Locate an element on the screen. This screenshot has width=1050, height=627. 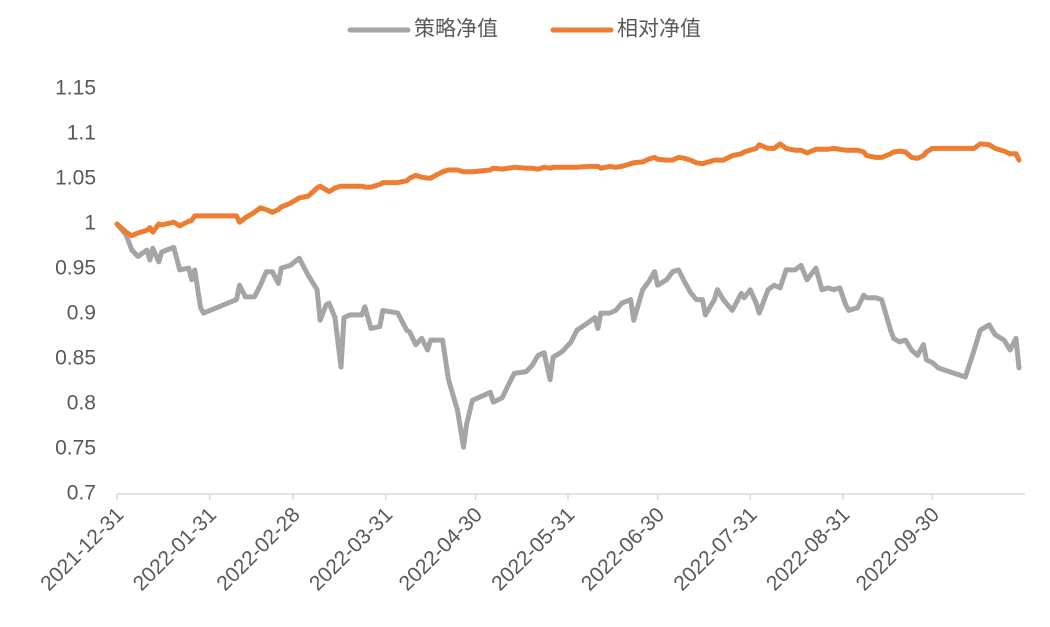
x-tick-label: 2022-09-30 is located at coordinates (898, 549).